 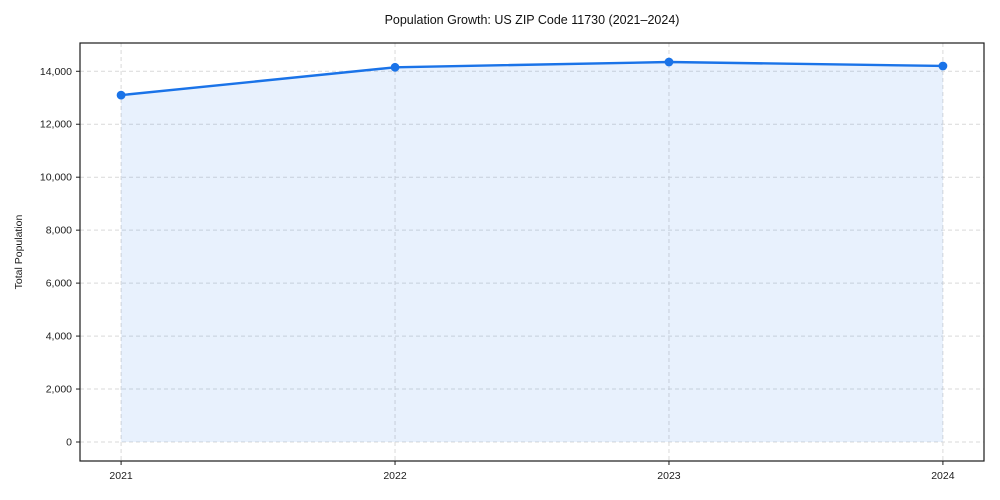 I want to click on x-tick-label: 2024, so click(x=943, y=476).